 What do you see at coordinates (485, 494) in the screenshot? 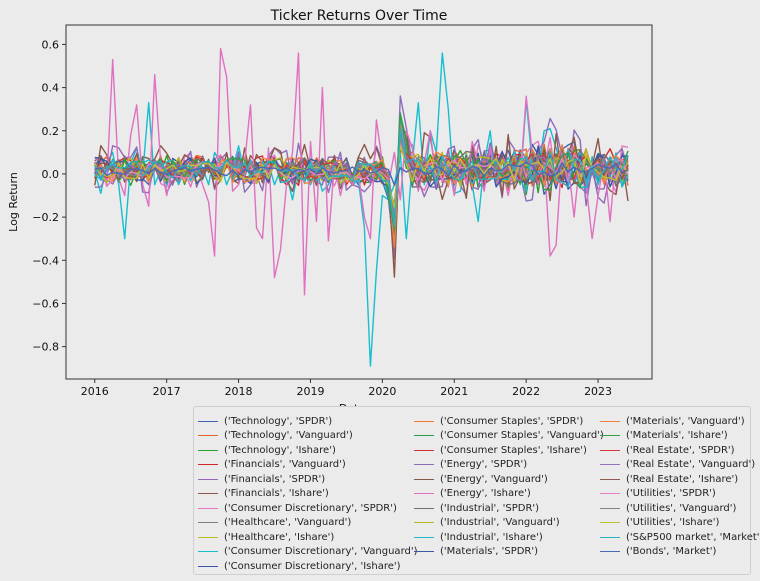
I see `legend-label: ('Energy', 'Ishare')` at bounding box center [485, 494].